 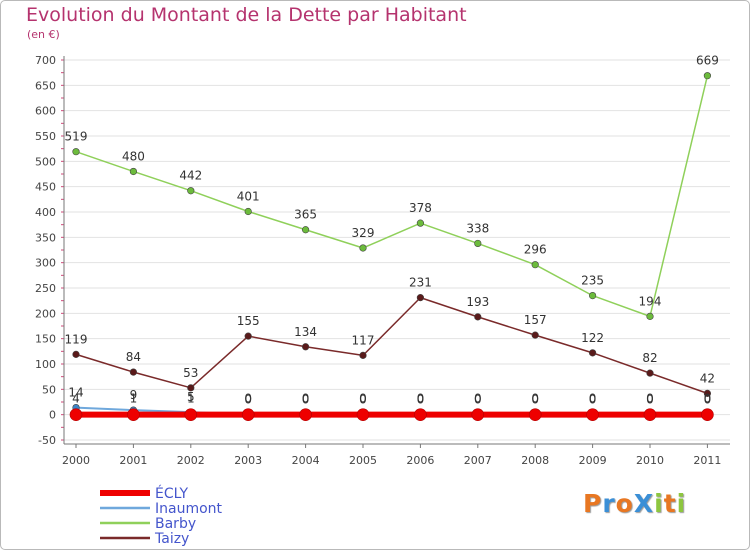 What do you see at coordinates (45, 263) in the screenshot?
I see `y-tick-label: 300` at bounding box center [45, 263].